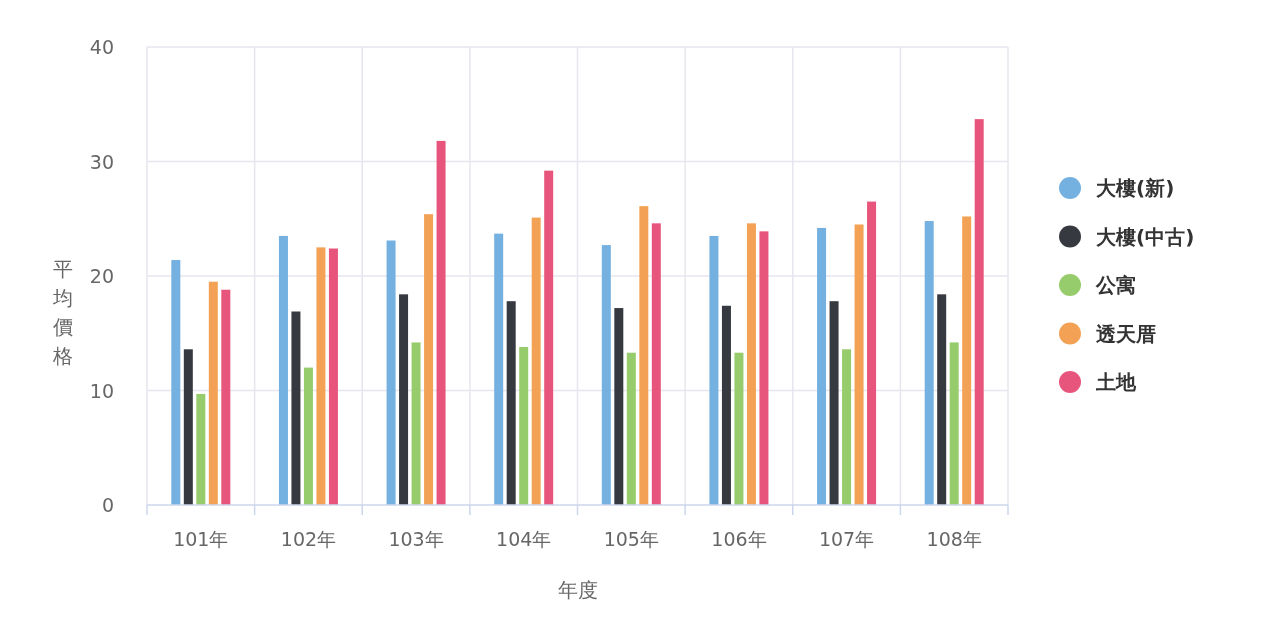  Describe the element at coordinates (101, 47) in the screenshot. I see `y-tick-label: 40` at that location.